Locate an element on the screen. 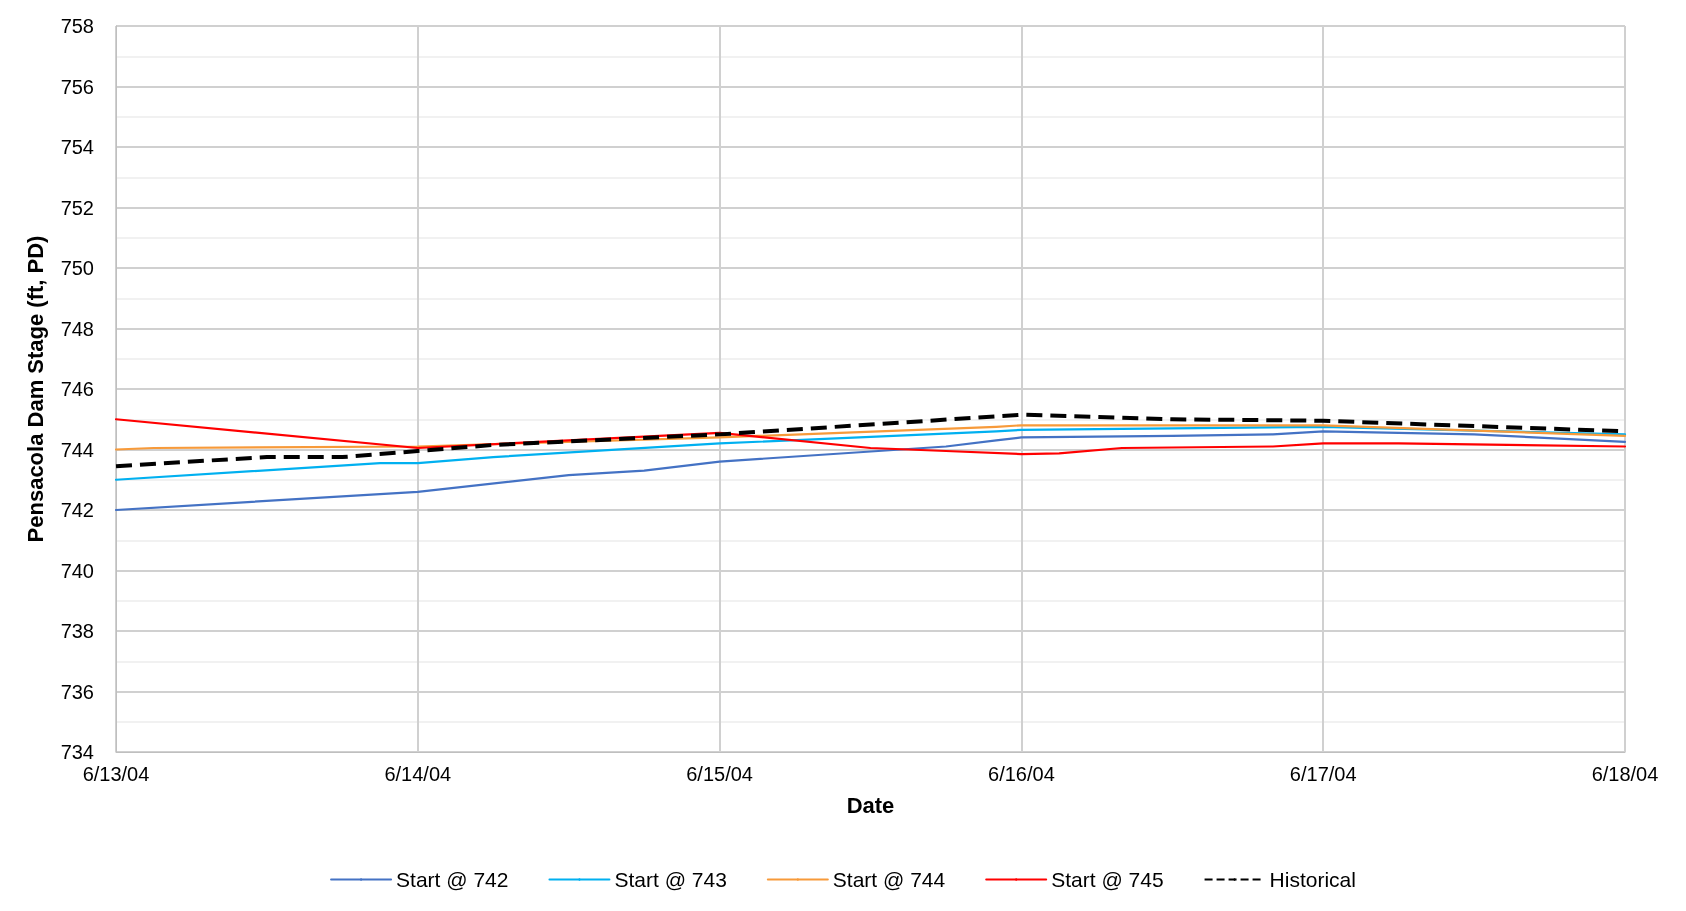 This screenshot has width=1686, height=911. y-tick-label: 756 is located at coordinates (77, 86).